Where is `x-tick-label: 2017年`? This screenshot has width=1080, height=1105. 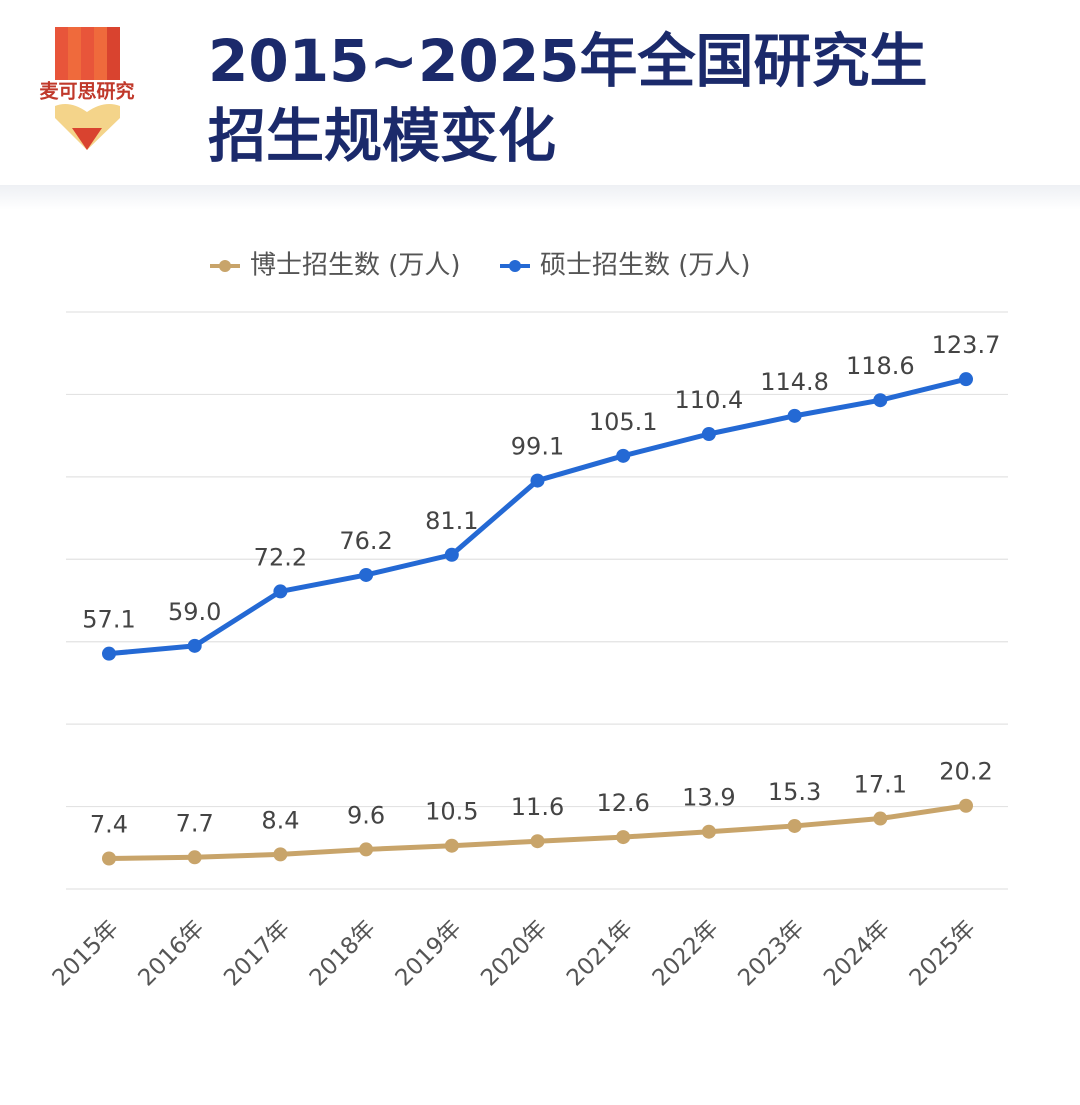
x-tick-label: 2017年 is located at coordinates (257, 953).